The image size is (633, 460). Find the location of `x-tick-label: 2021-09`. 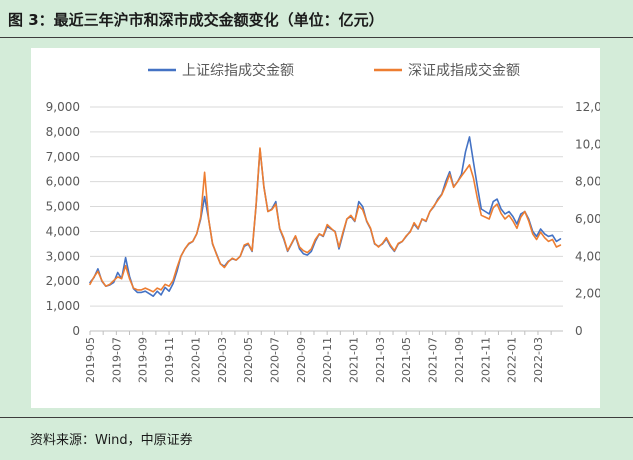

x-tick-label: 2021-09 is located at coordinates (459, 360).